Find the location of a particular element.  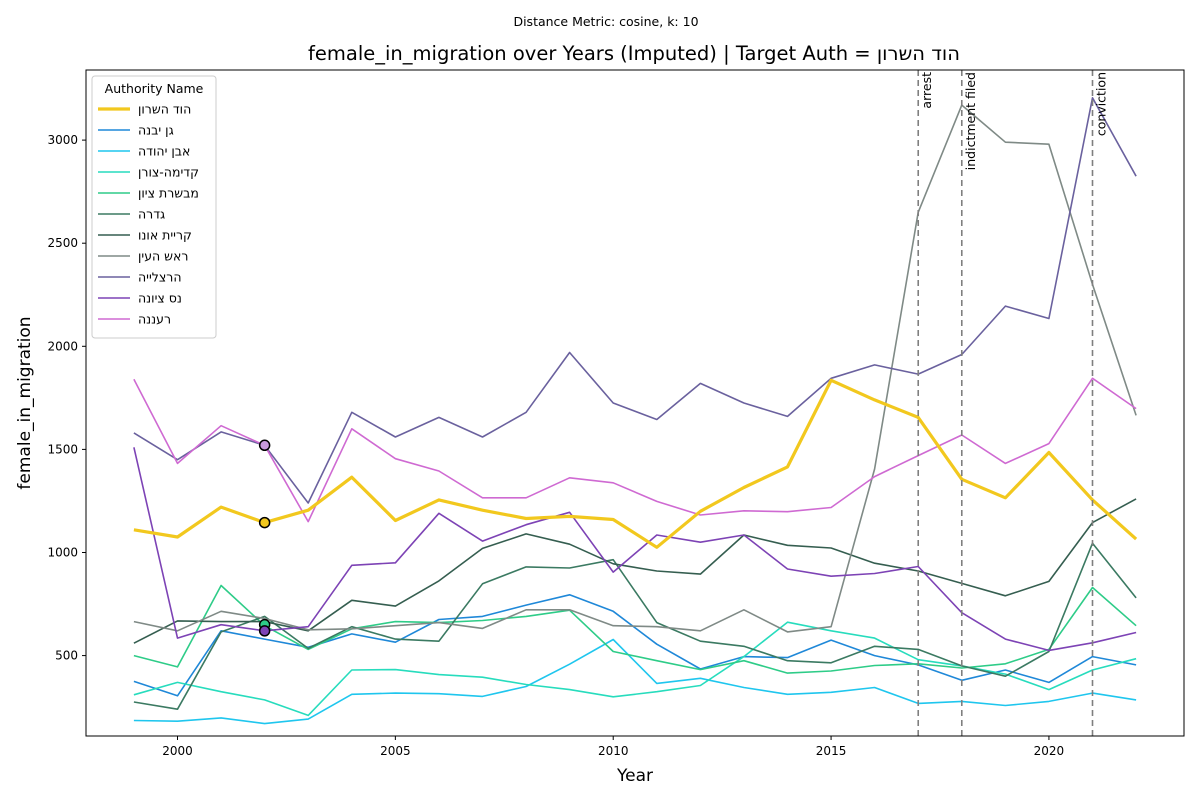

y-tick-label: 1500 is located at coordinates (62, 449).